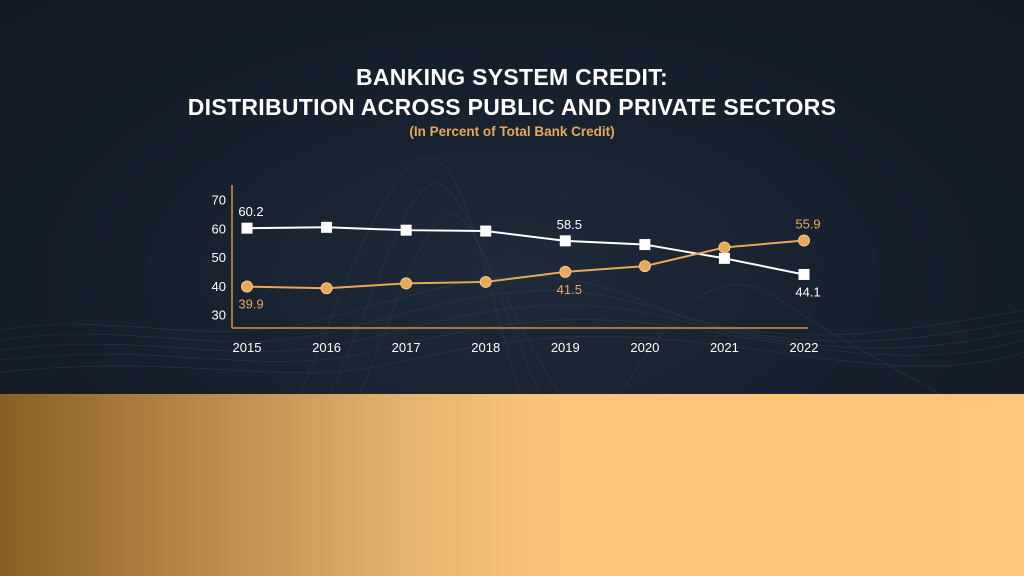 The height and width of the screenshot is (576, 1024). Describe the element at coordinates (250, 211) in the screenshot. I see `data-label: 60.2` at that location.